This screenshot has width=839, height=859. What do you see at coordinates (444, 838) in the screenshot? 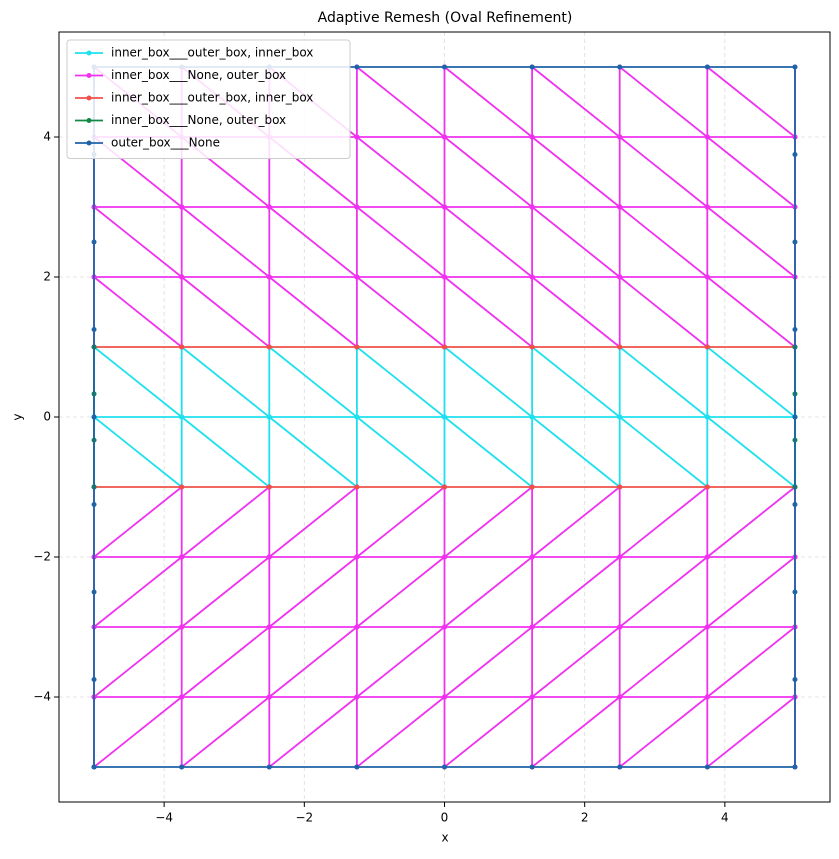
I see `x-axis-label: x` at bounding box center [444, 838].